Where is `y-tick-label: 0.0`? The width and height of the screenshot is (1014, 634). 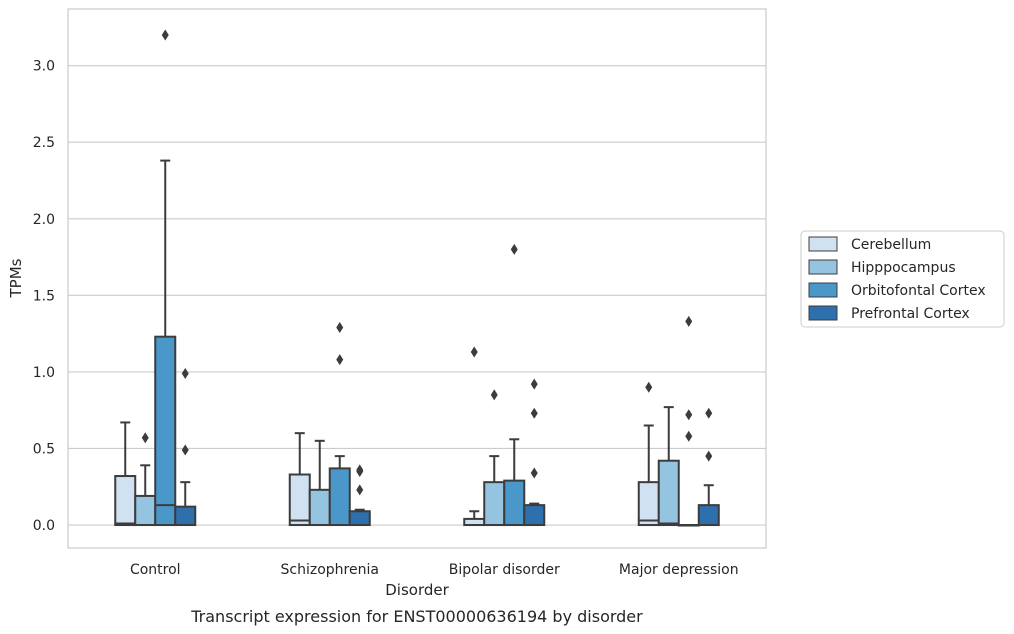
y-tick-label: 0.0 is located at coordinates (44, 526).